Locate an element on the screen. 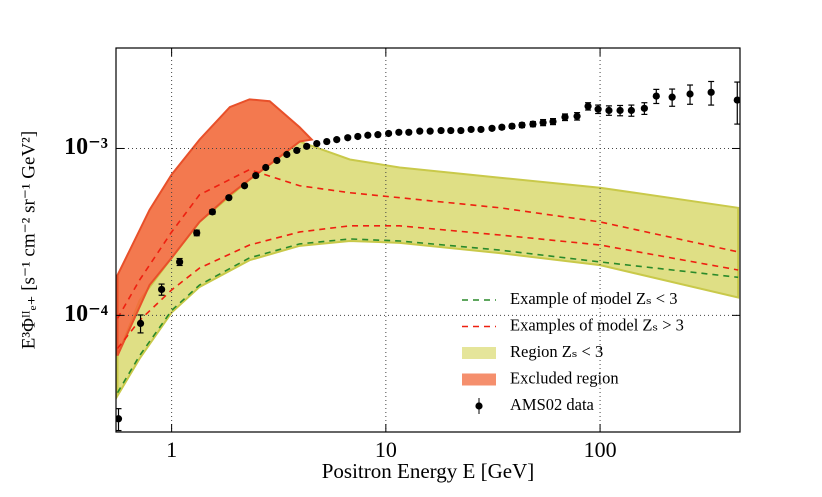 The height and width of the screenshot is (497, 822). x-axis-label: Positron Energy E [GeV] is located at coordinates (428, 471).